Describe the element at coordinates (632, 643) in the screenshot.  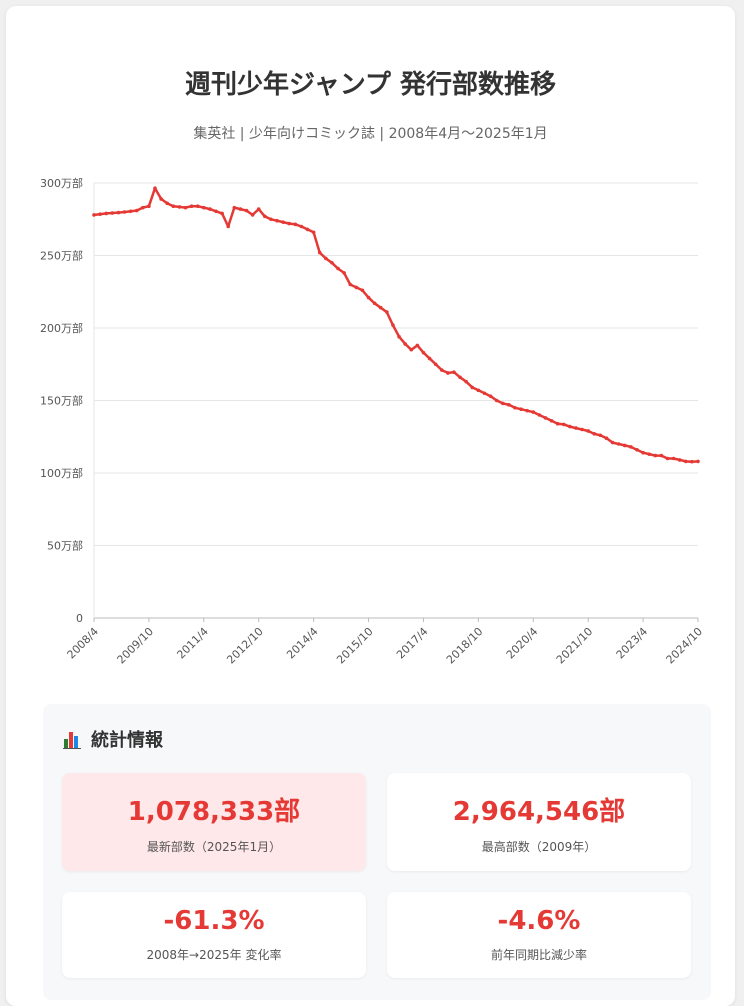
I see `x-tick-label: 2023/4` at that location.